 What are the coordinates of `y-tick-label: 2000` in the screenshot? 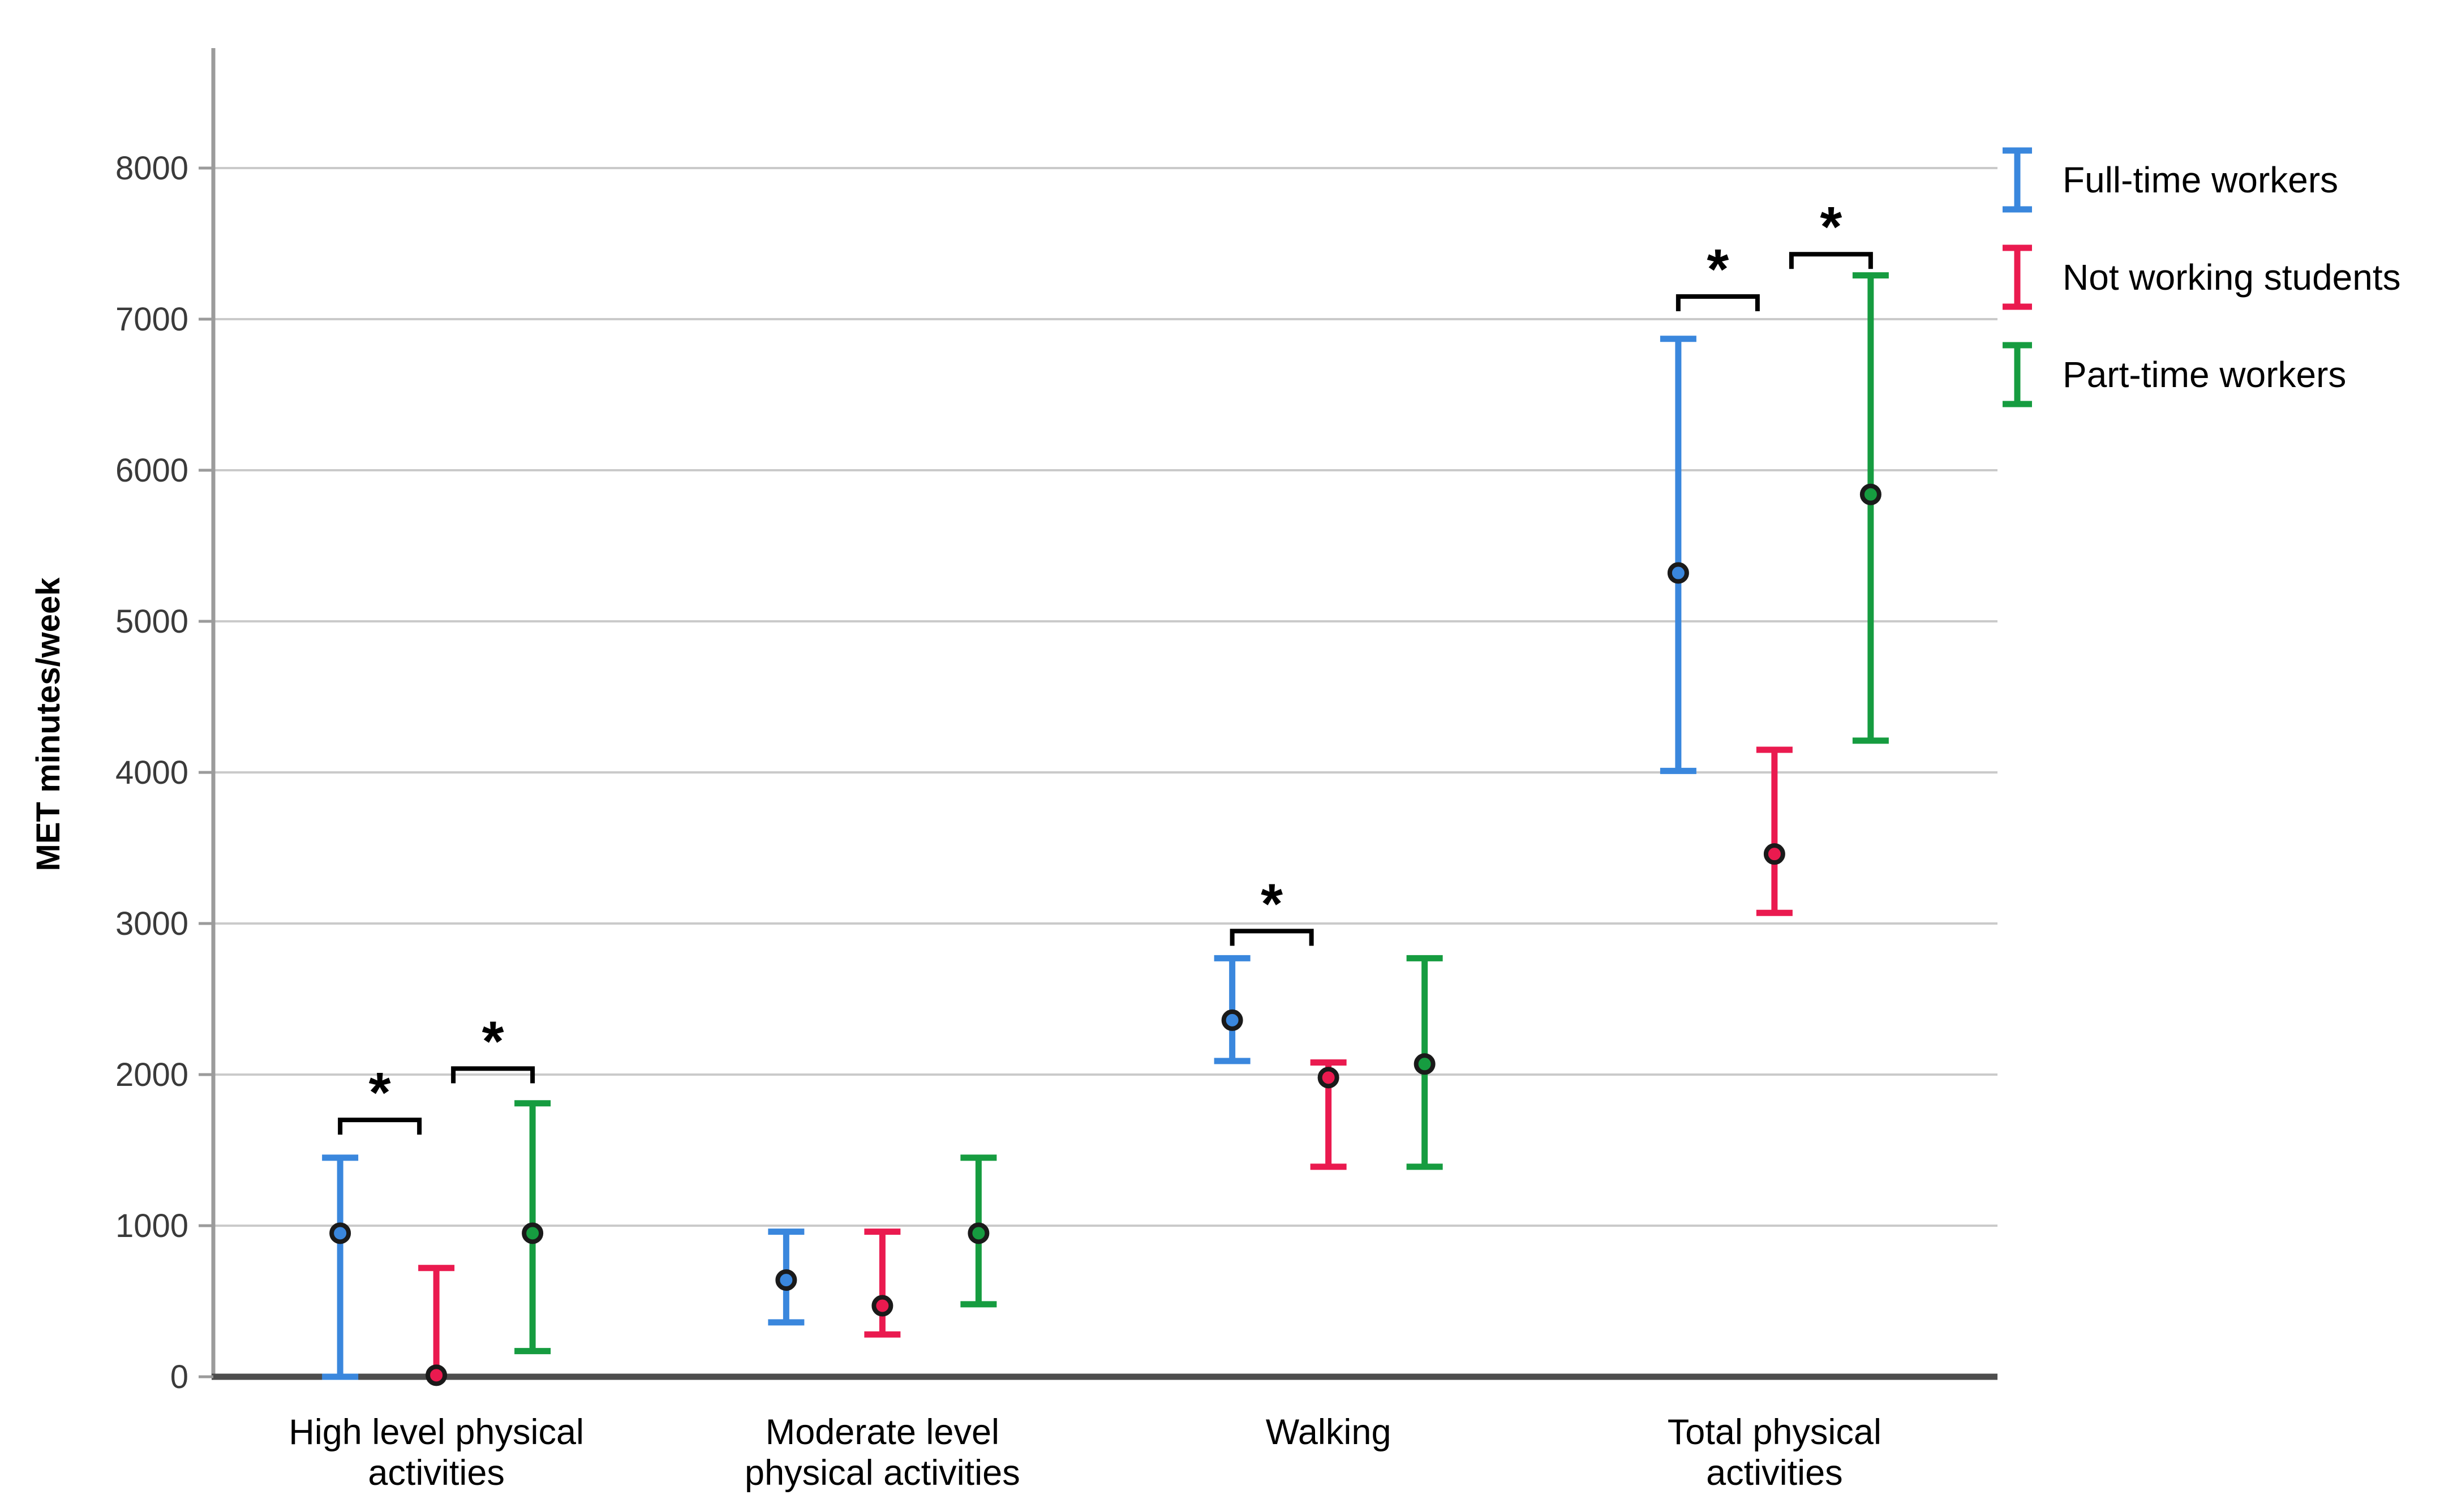 It's located at (152, 1074).